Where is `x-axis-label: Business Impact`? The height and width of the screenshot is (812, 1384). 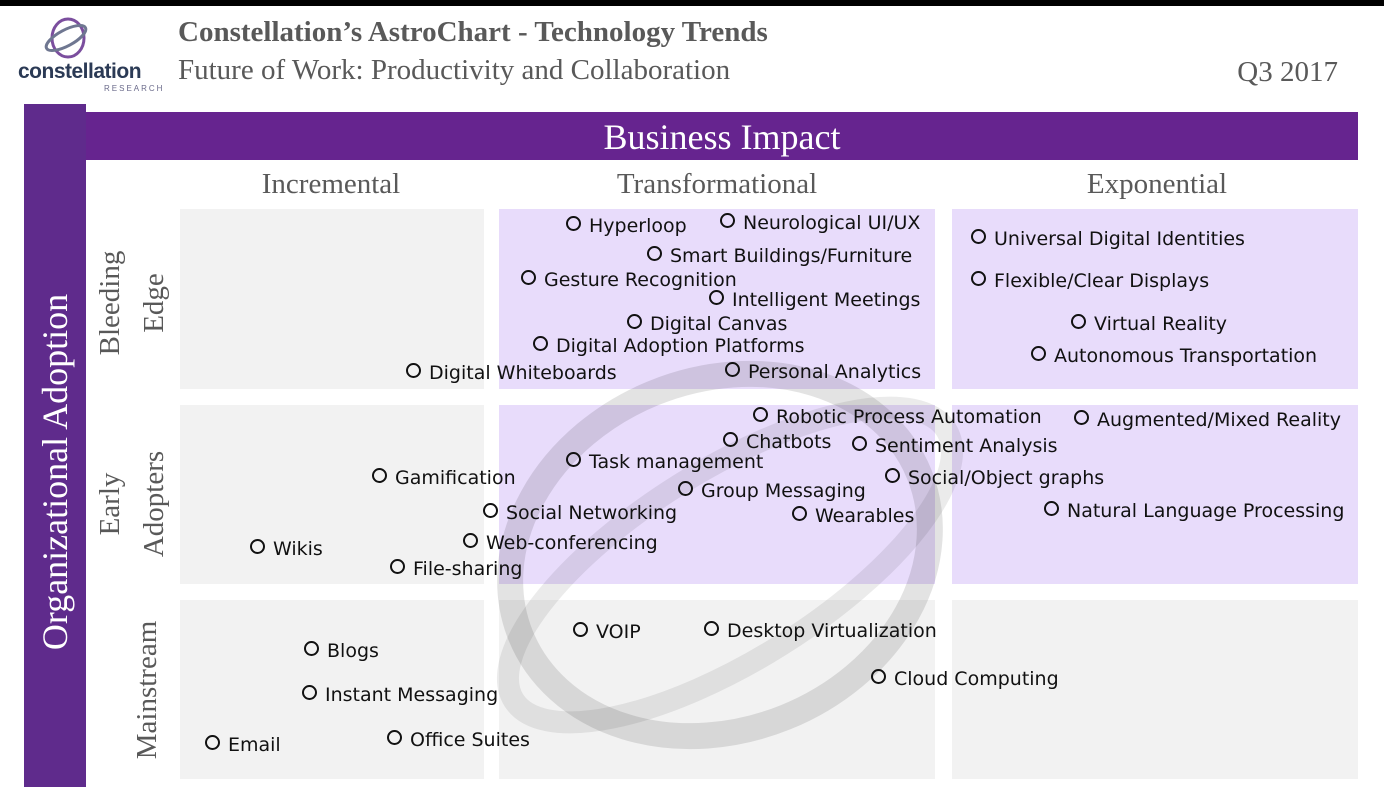
x-axis-label: Business Impact is located at coordinates (722, 137).